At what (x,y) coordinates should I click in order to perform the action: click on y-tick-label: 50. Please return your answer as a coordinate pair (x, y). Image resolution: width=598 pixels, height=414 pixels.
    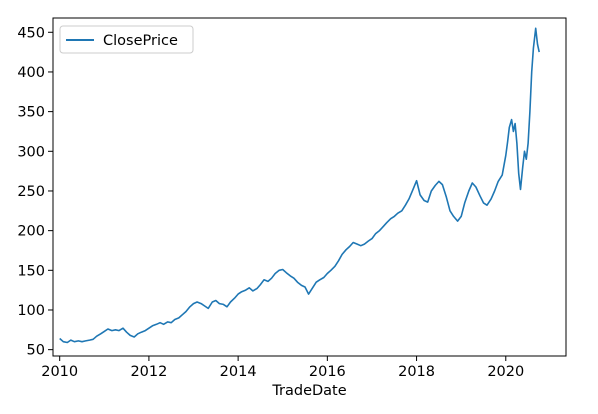
    Looking at the image, I should click on (36, 351).